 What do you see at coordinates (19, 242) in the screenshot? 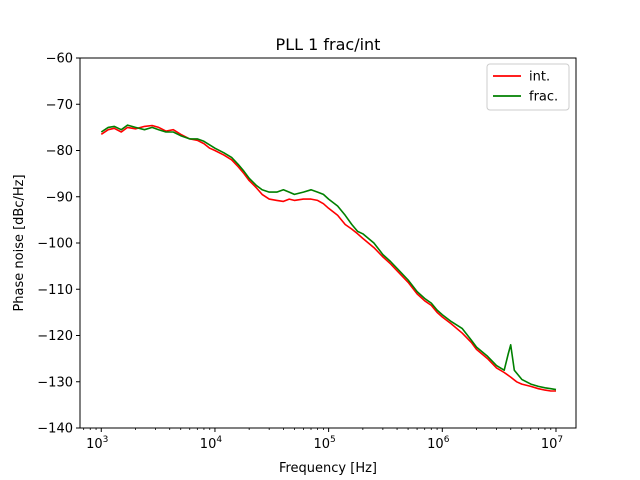
I see `y-axis-title: Phase noise [dBc/Hz]` at bounding box center [19, 242].